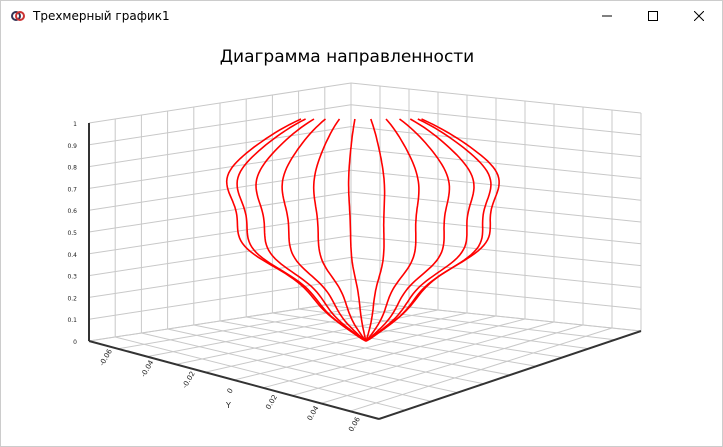 This screenshot has height=447, width=723. Describe the element at coordinates (653, 16) in the screenshot. I see `maximize-button` at that location.